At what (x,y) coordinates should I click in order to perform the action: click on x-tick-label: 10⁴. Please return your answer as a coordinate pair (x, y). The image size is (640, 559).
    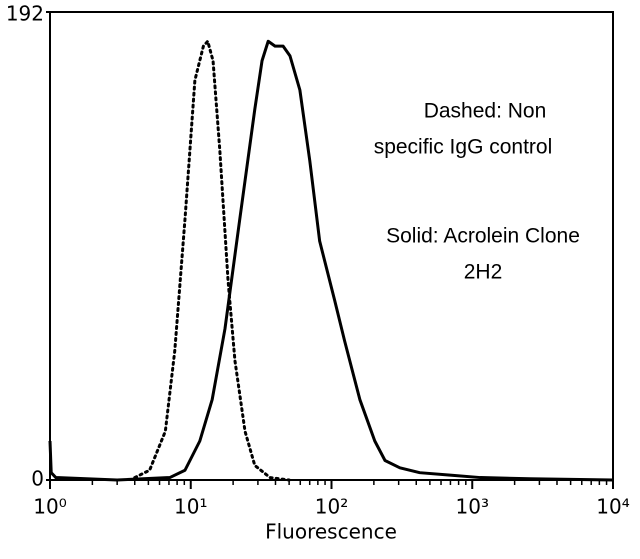
    Looking at the image, I should click on (612, 507).